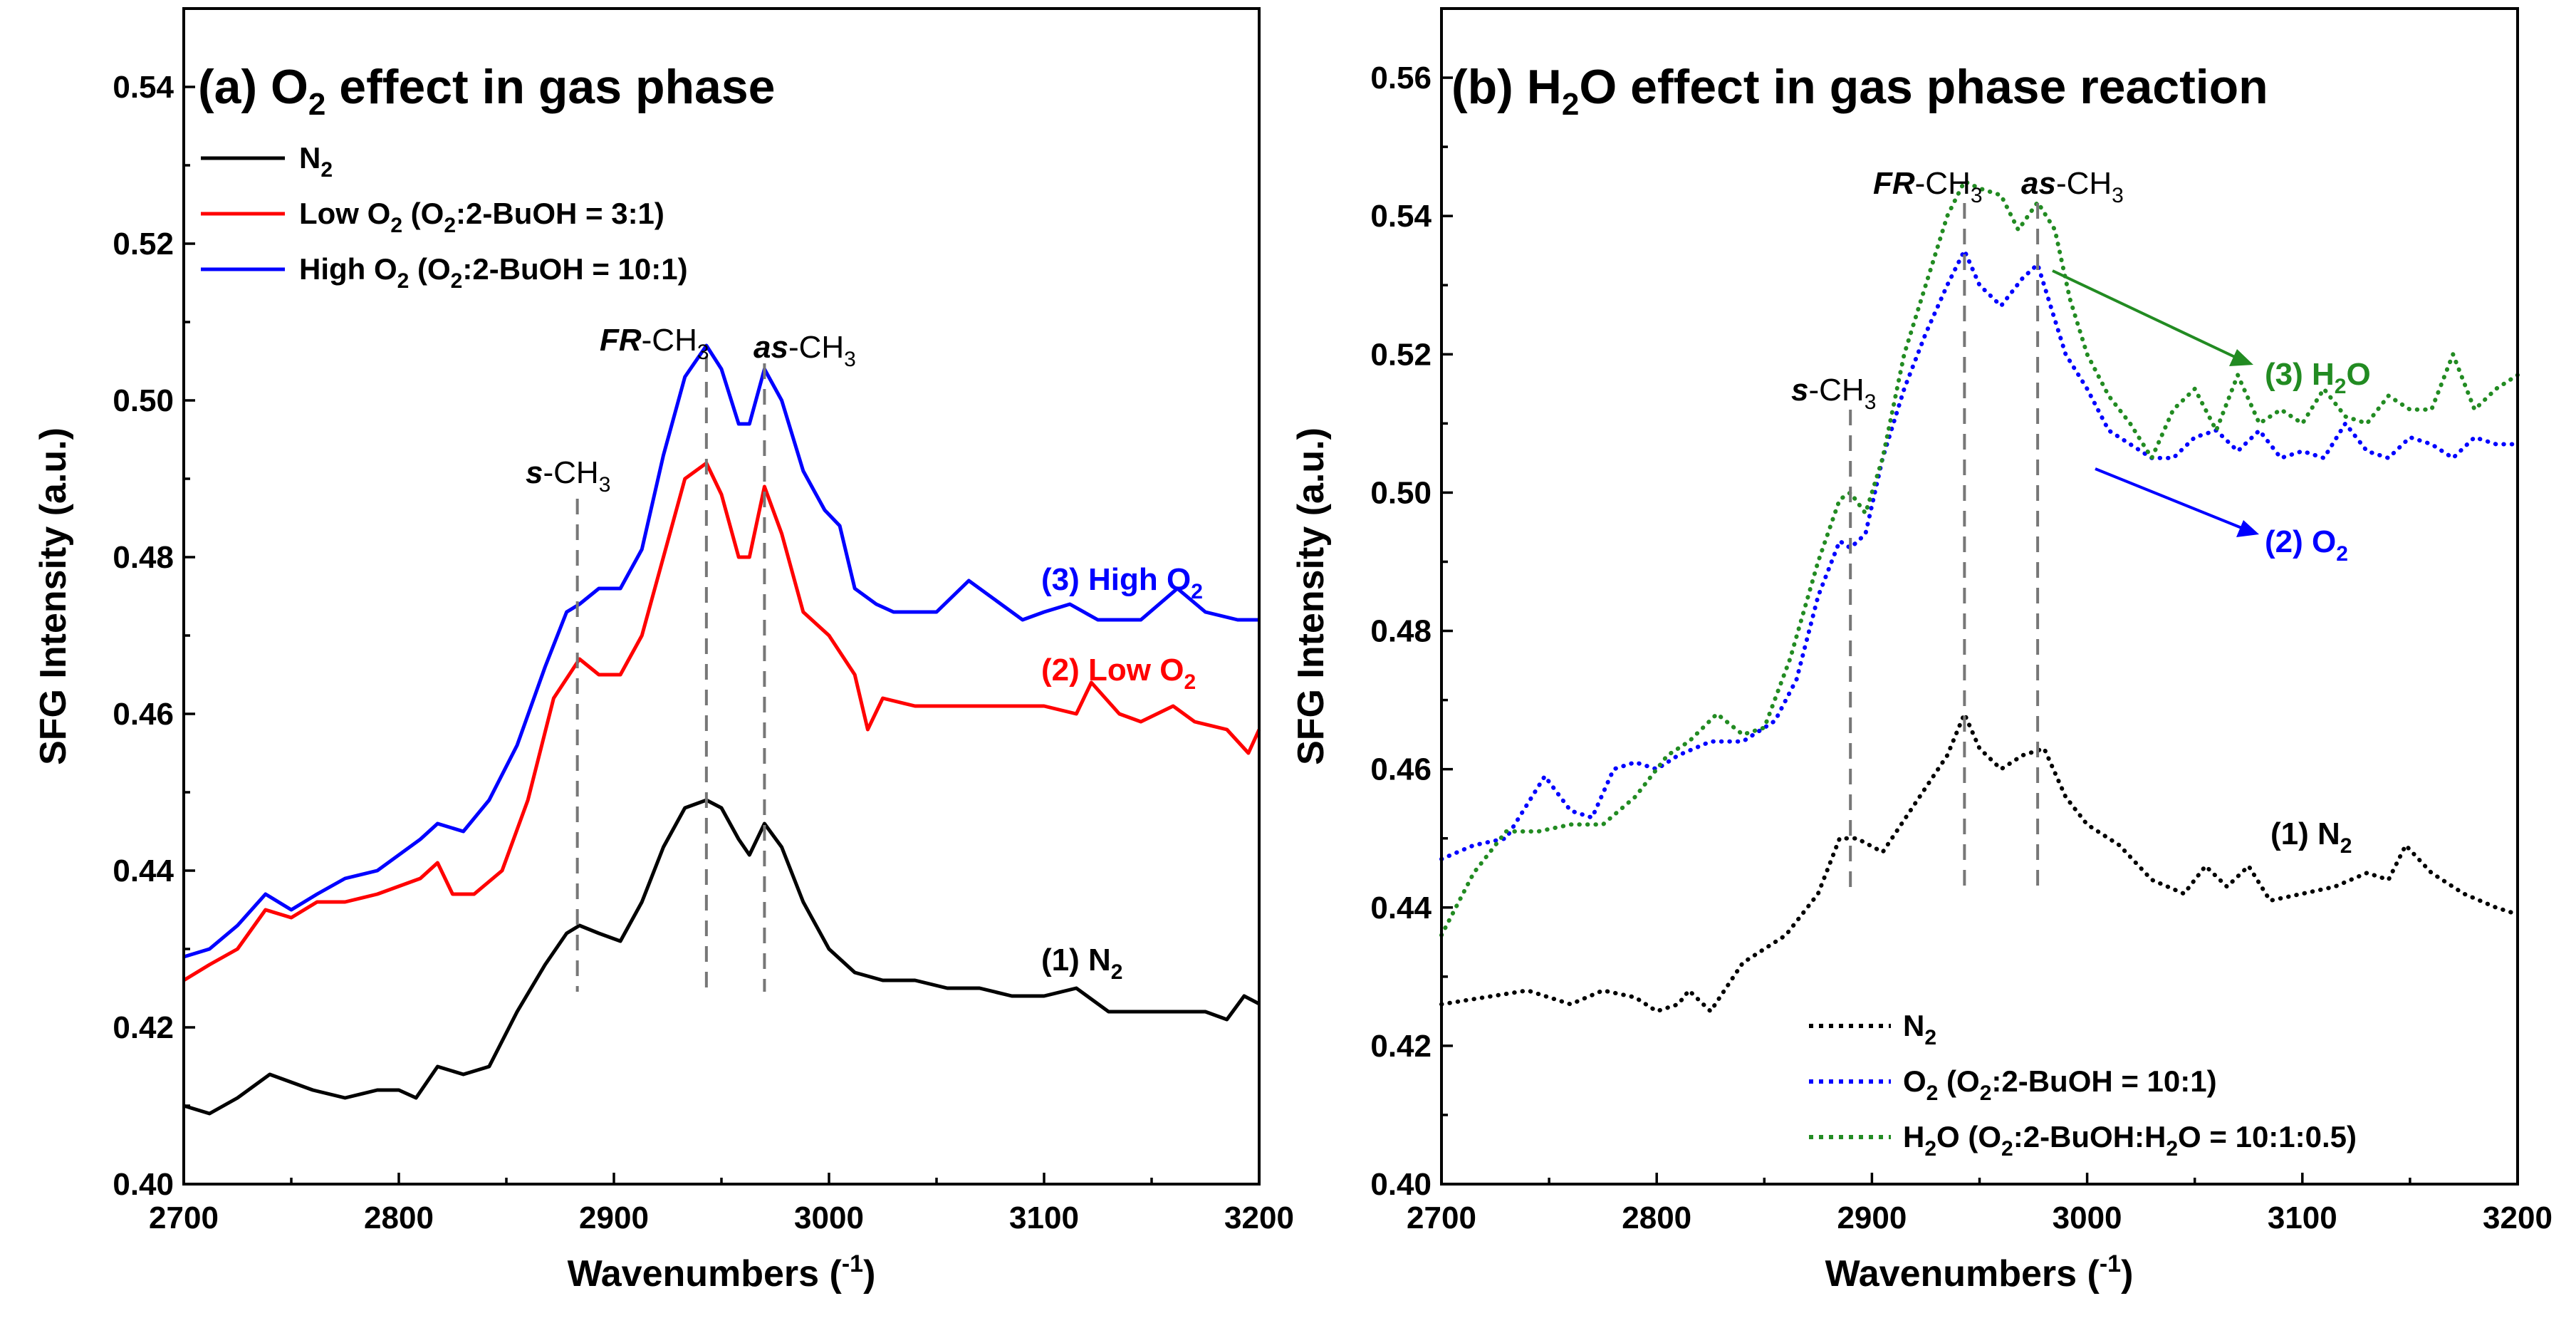 The height and width of the screenshot is (1333, 2576). Describe the element at coordinates (1401, 354) in the screenshot. I see `panel-b-y-tick-label-0.52: 0.52` at that location.